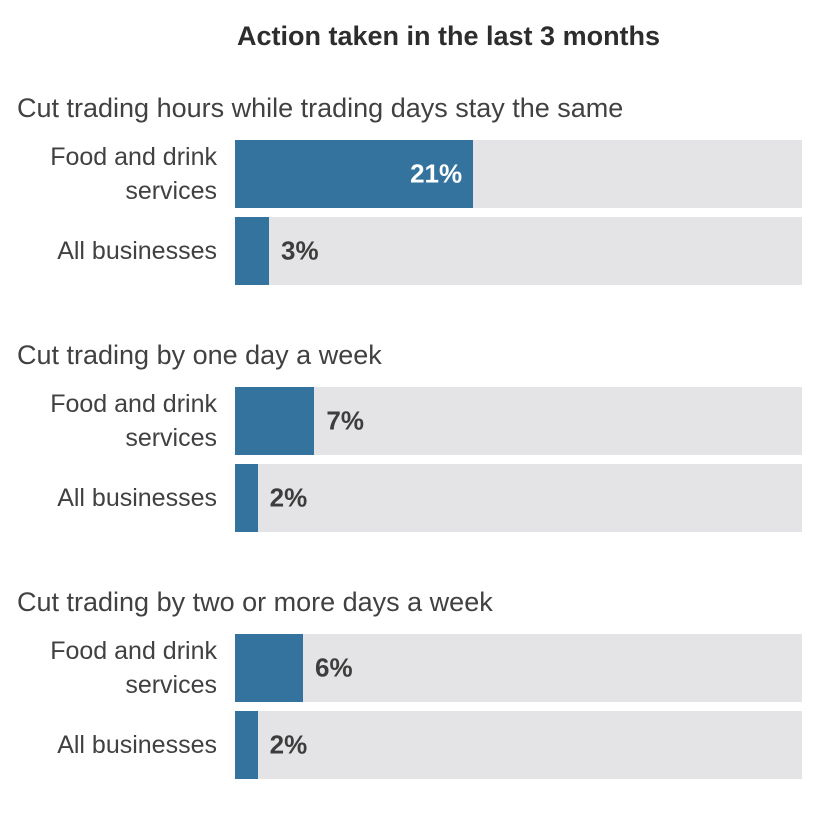  I want to click on section-heading: Cut trading by two or more days a week, so click(255, 602).